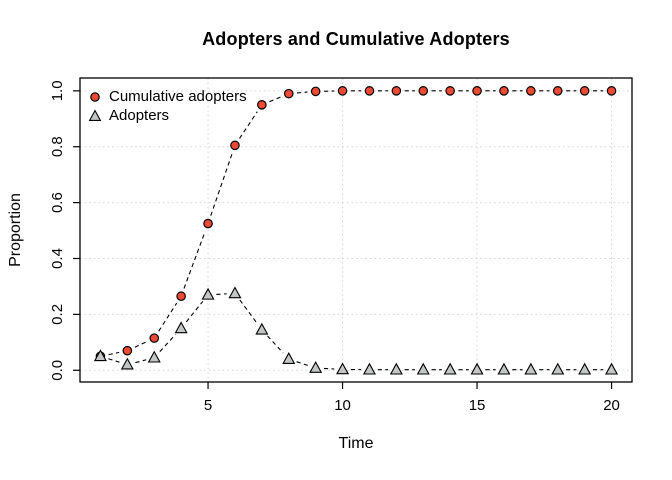  Describe the element at coordinates (57, 258) in the screenshot. I see `y-tick-label: 0.4` at that location.